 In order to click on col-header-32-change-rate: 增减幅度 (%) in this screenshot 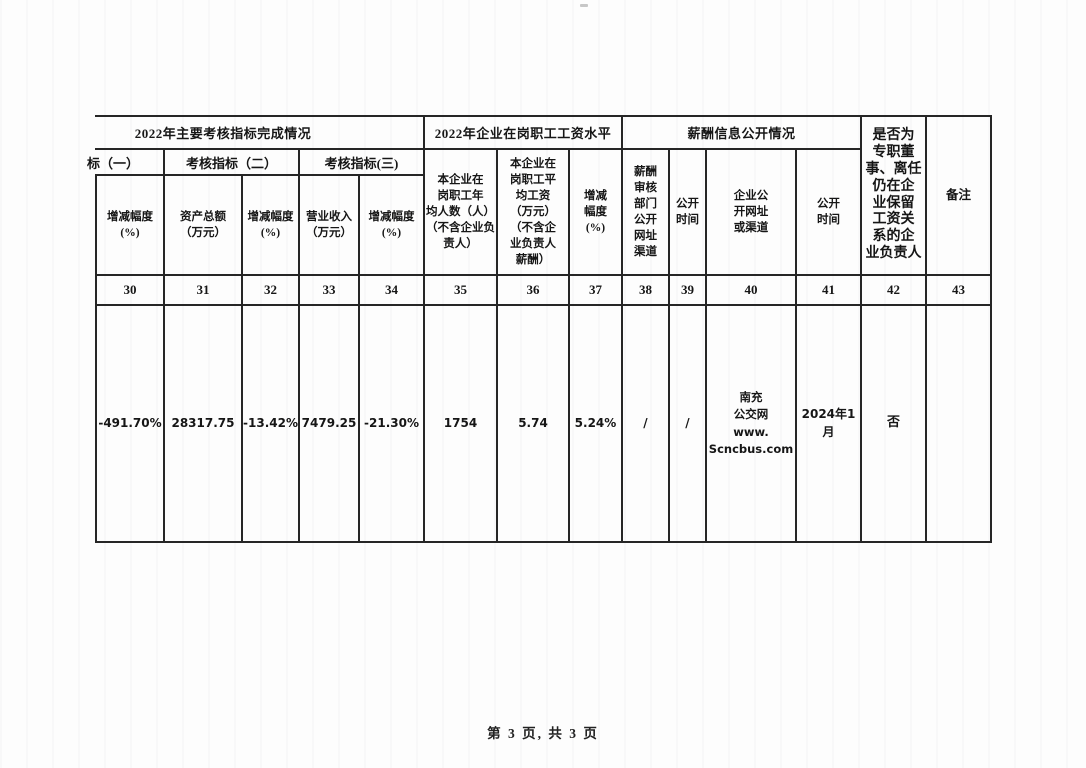, I will do `click(271, 226)`.